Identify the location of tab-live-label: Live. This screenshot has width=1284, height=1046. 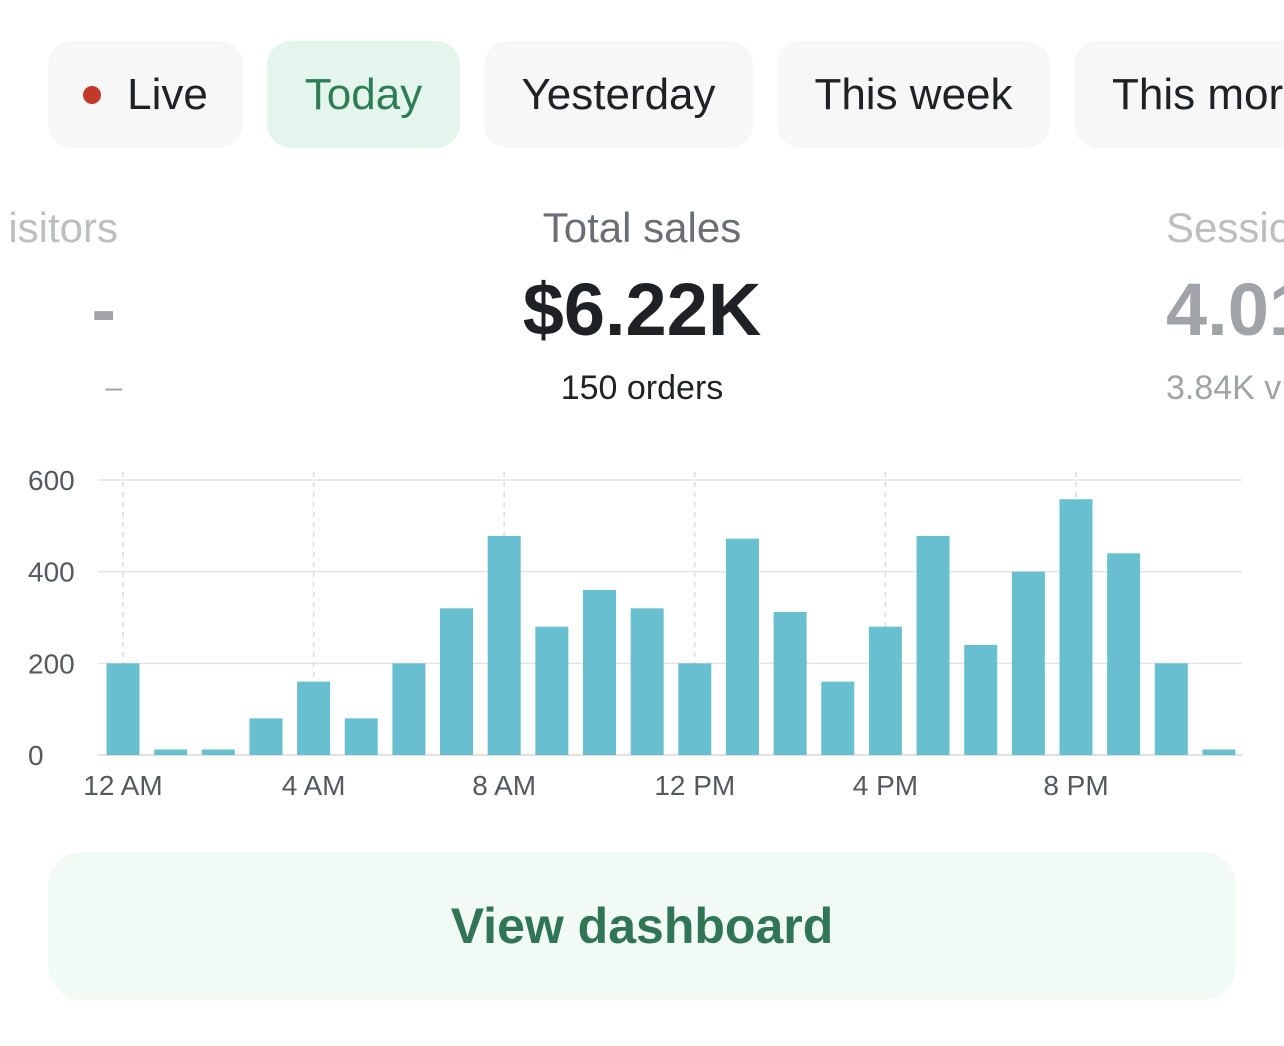
(167, 94).